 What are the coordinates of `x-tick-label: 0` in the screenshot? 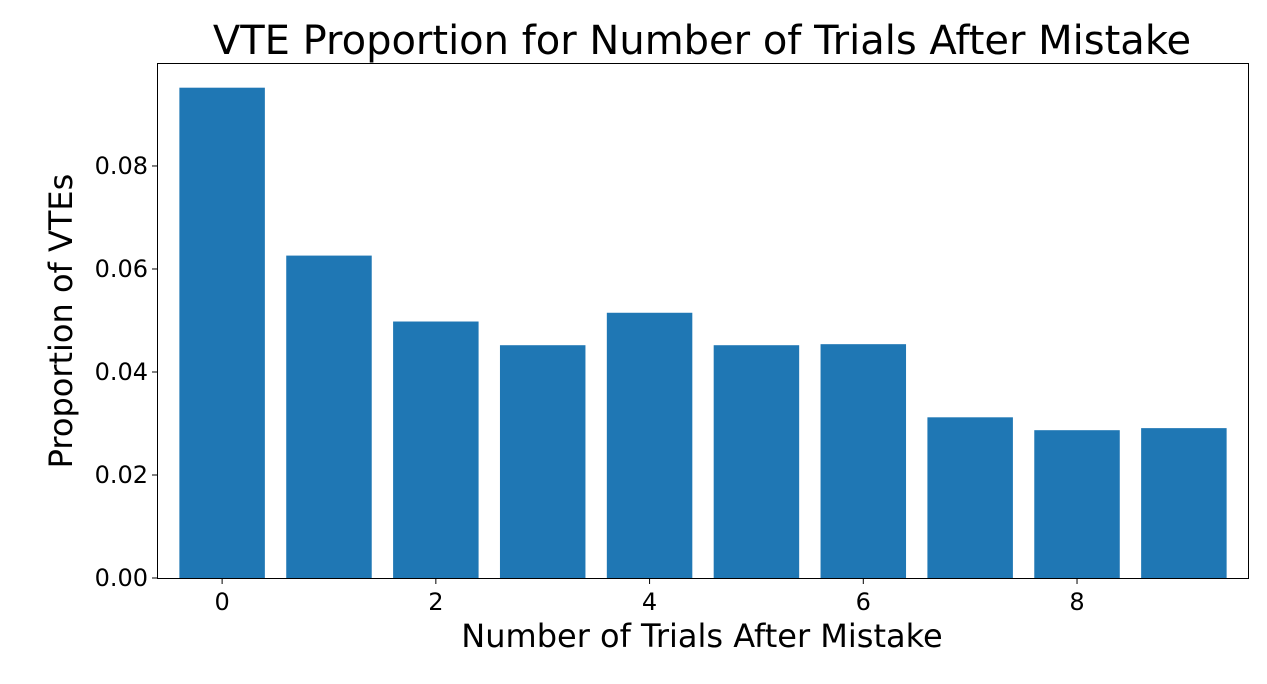 It's located at (221, 602).